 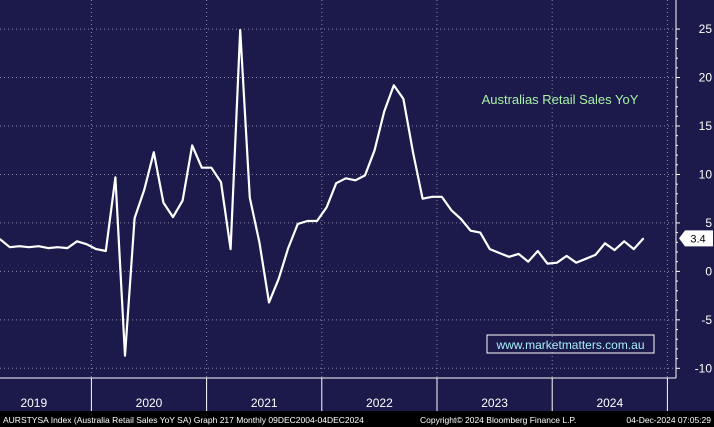 I want to click on x-axis-ticks: 2019 2020 2021 2022 2023 2024, so click(x=338, y=394).